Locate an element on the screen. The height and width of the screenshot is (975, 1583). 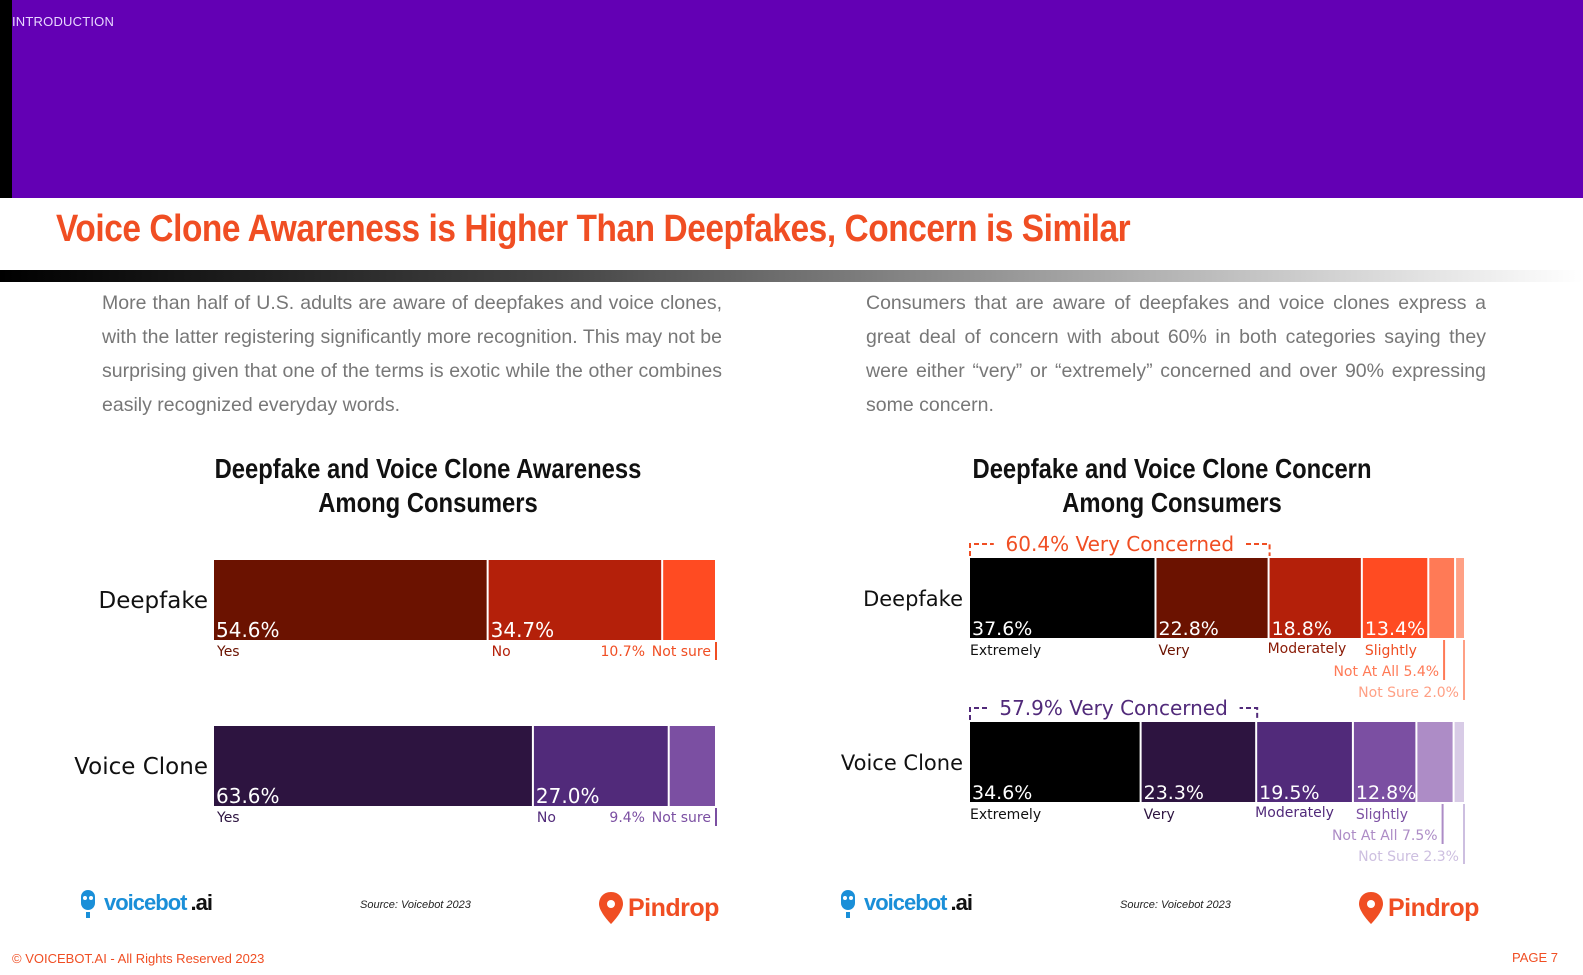
voicebot-logo-right: voicebot .ai is located at coordinates (904, 903).